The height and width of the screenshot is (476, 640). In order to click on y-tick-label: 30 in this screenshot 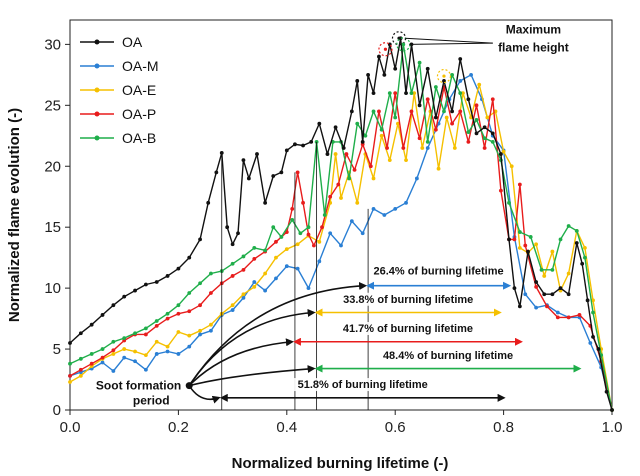, I will do `click(52, 44)`.